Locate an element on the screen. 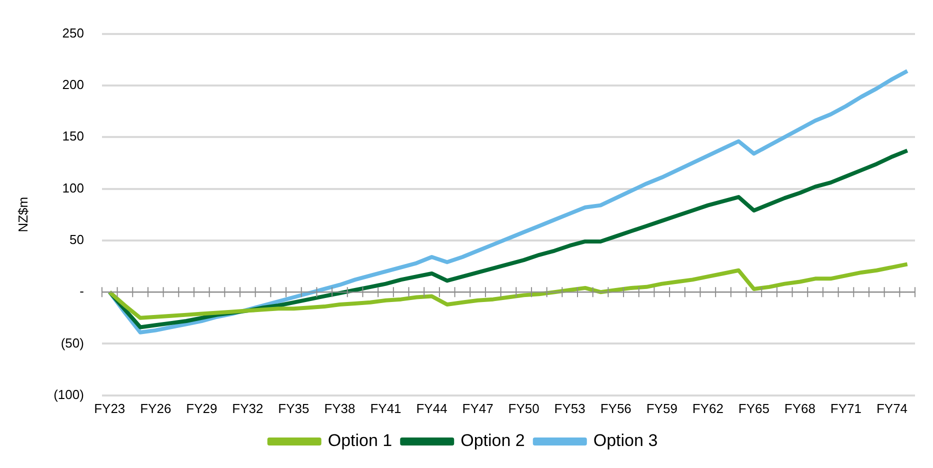  x-tick-label: FY68 is located at coordinates (800, 408).